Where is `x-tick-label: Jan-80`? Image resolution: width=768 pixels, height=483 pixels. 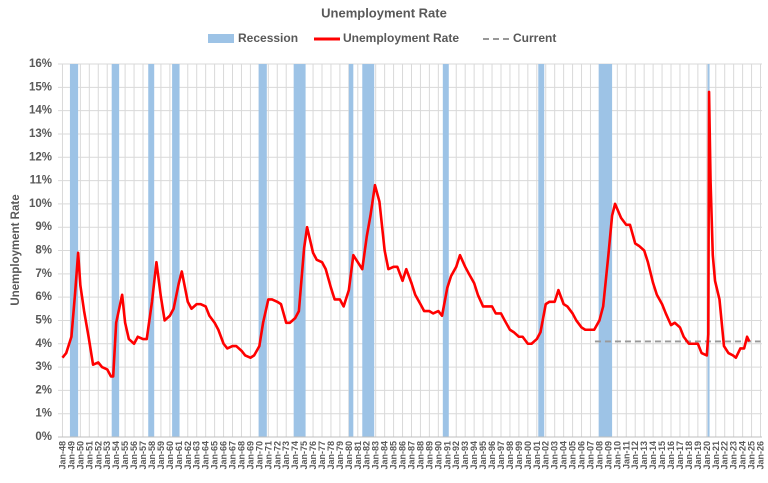
x-tick-label: Jan-80 is located at coordinates (349, 455).